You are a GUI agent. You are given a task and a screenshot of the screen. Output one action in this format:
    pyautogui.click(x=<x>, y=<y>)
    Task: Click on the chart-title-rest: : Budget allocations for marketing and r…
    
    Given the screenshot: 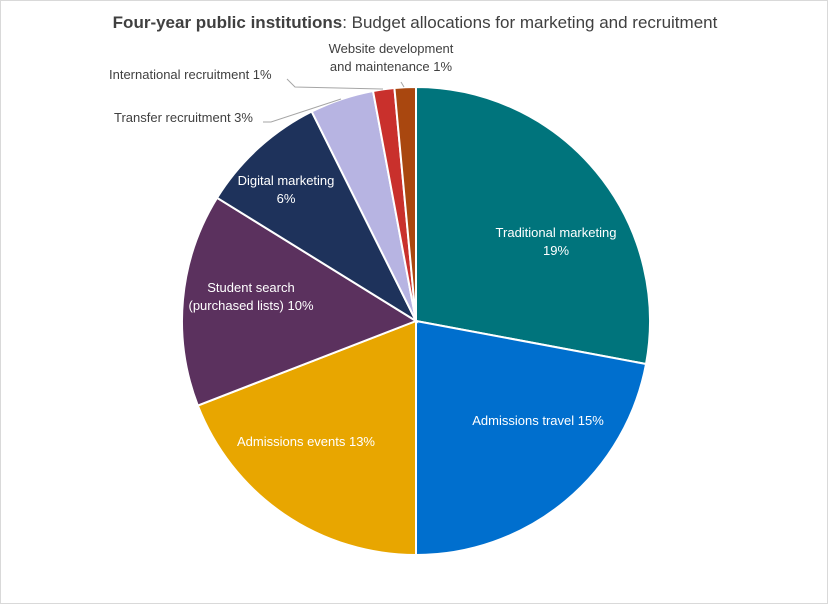 What is the action you would take?
    pyautogui.click(x=530, y=22)
    